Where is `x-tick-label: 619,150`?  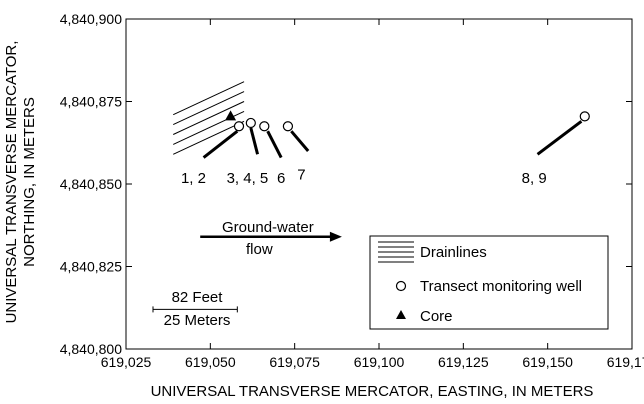
x-tick-label: 619,150 is located at coordinates (547, 362).